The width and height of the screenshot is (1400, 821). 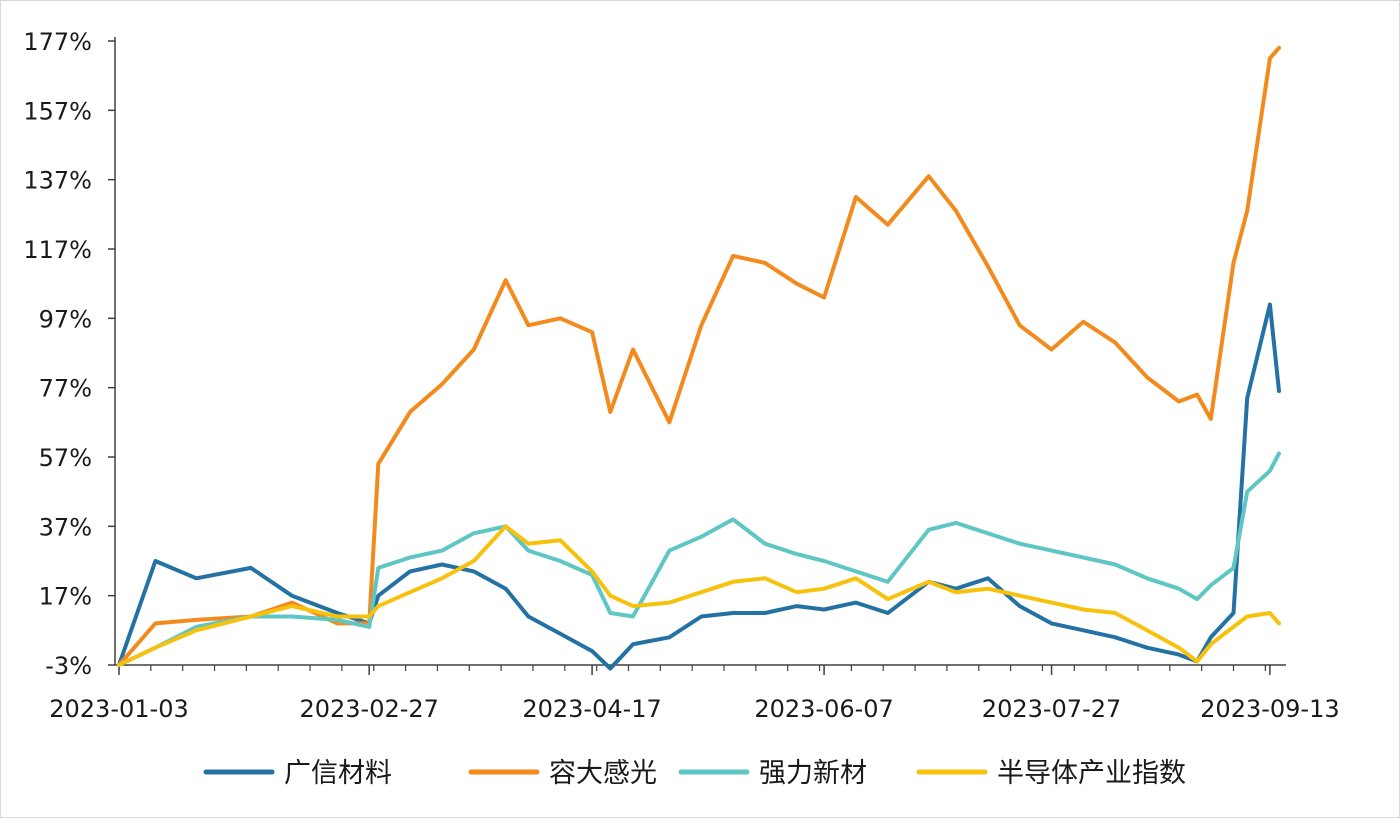 What do you see at coordinates (603, 773) in the screenshot?
I see `legend-label: 容大感光` at bounding box center [603, 773].